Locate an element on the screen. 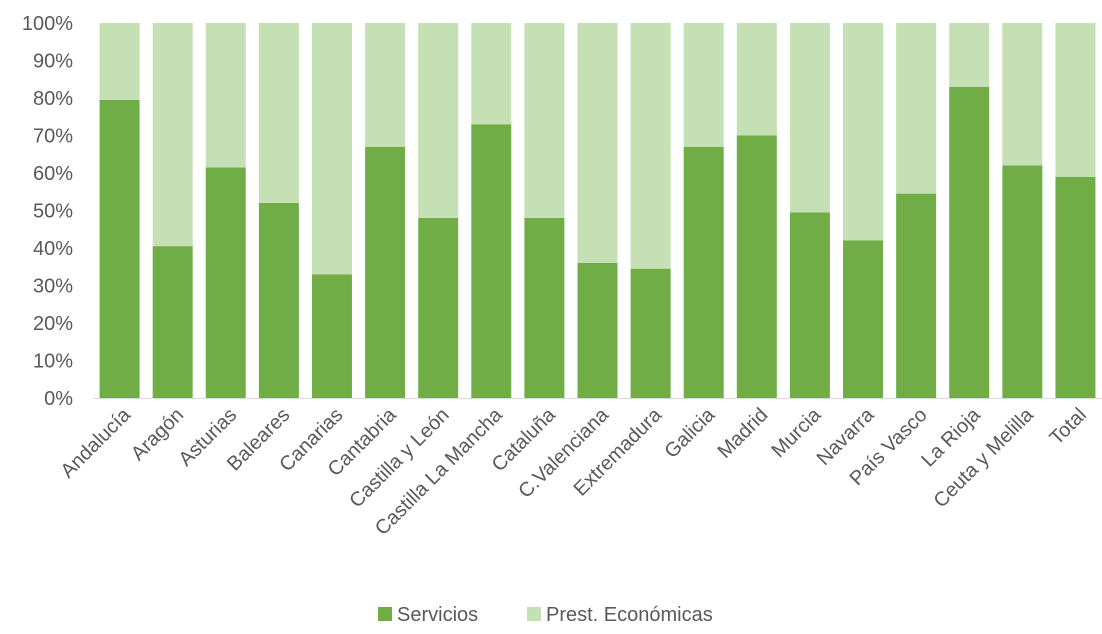 Image resolution: width=1102 pixels, height=634 pixels. x-tick-label: Madrid is located at coordinates (743, 433).